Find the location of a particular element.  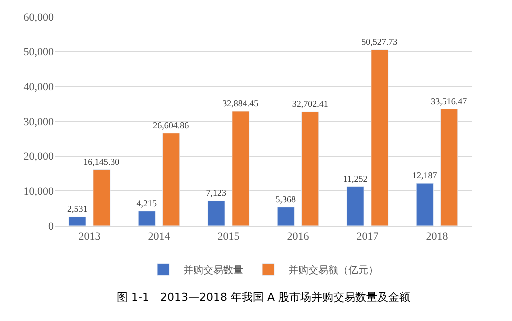

data-label: 12,187 is located at coordinates (425, 175).